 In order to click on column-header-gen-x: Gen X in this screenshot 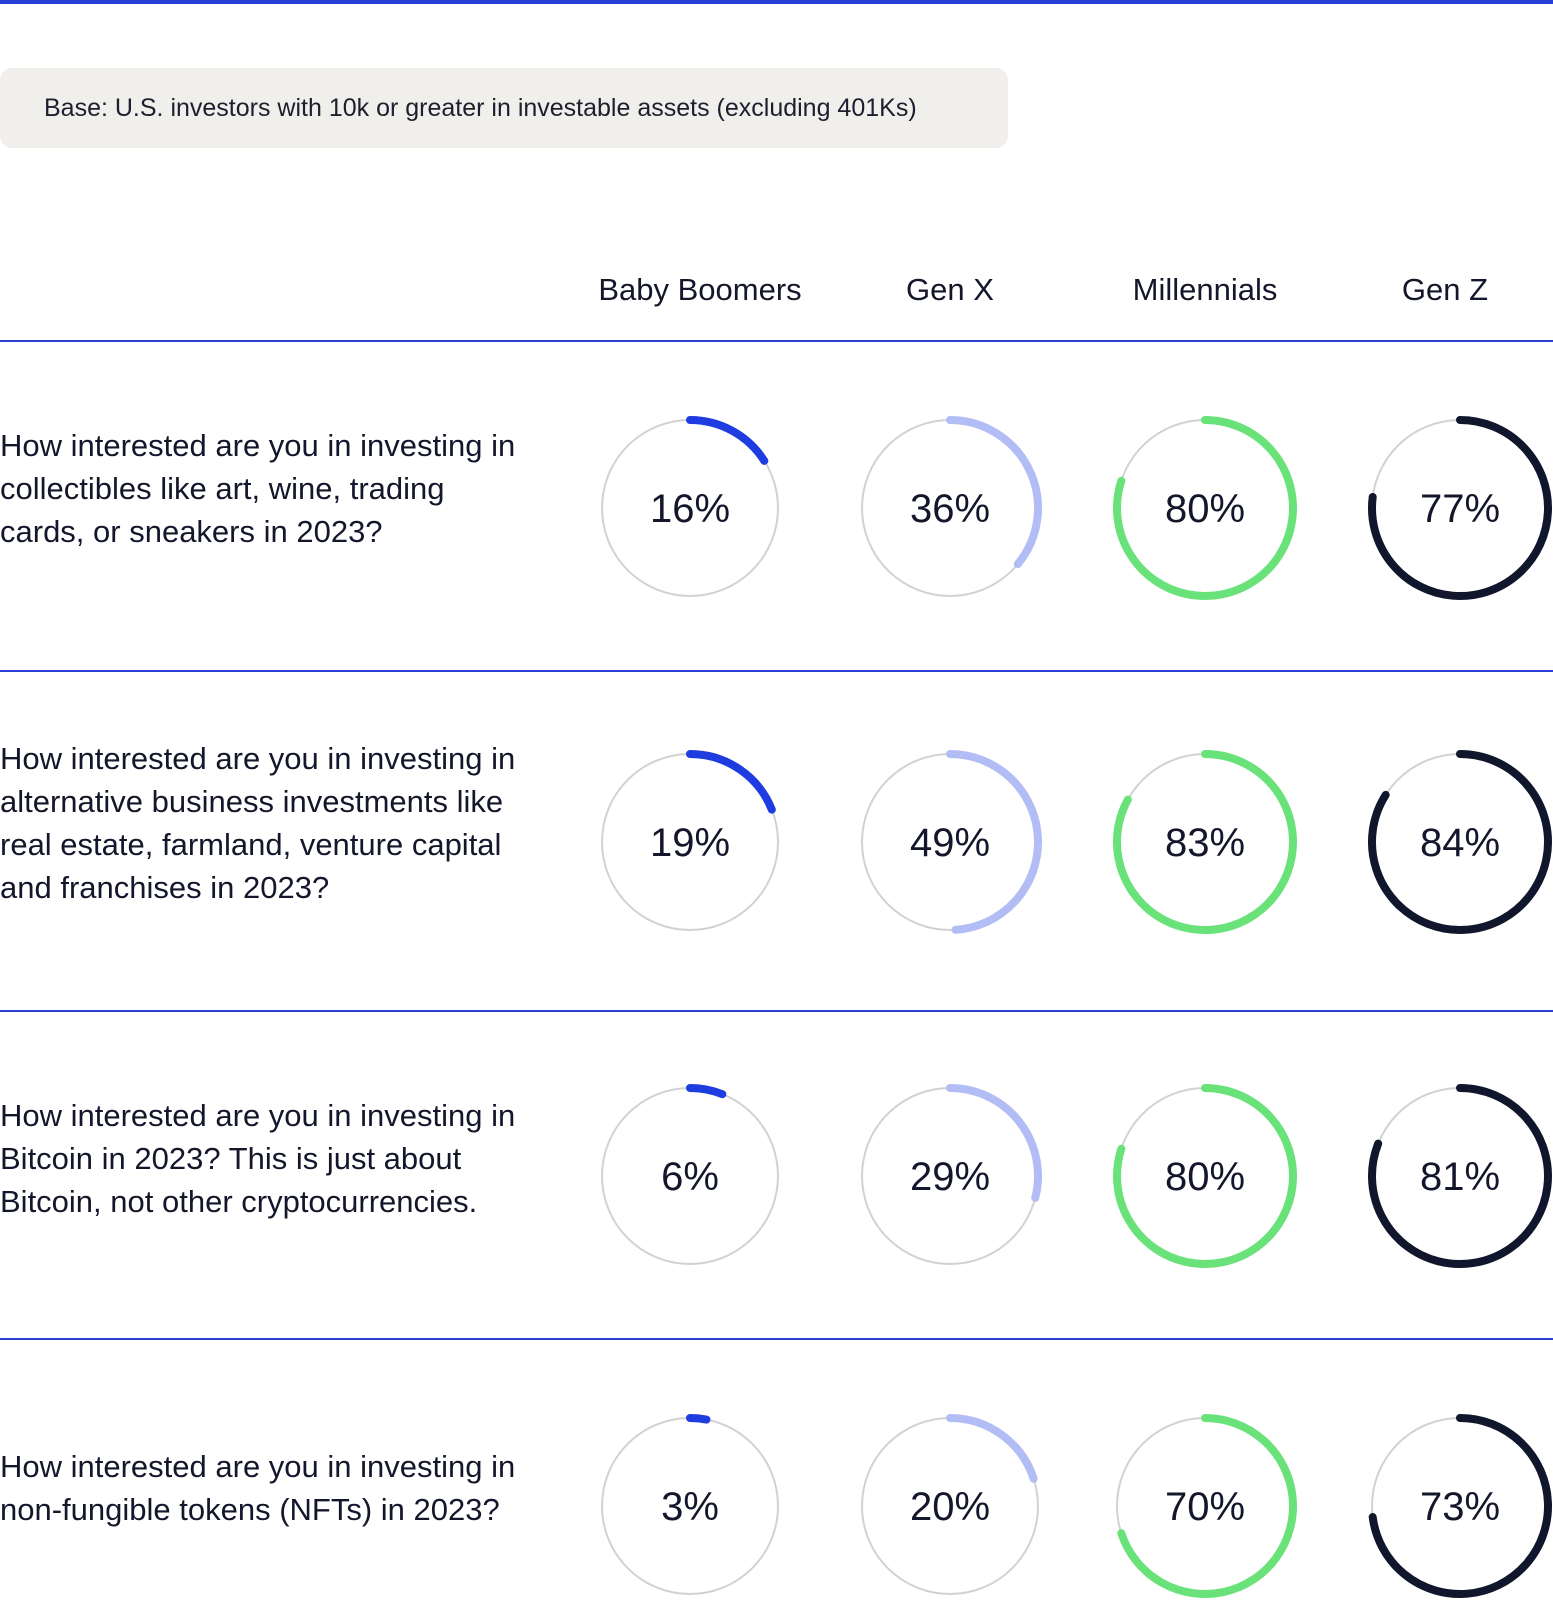, I will do `click(950, 289)`.